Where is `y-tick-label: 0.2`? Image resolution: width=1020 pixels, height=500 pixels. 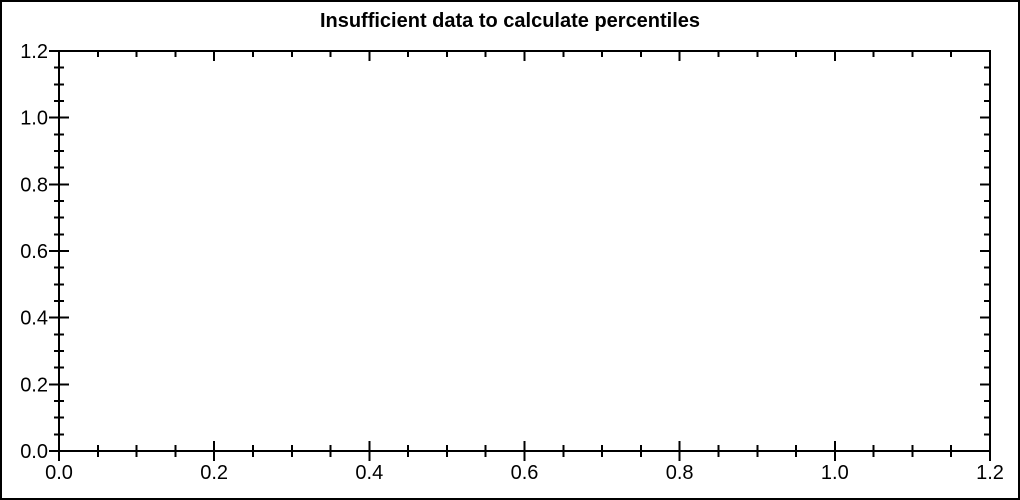 y-tick-label: 0.2 is located at coordinates (34, 385).